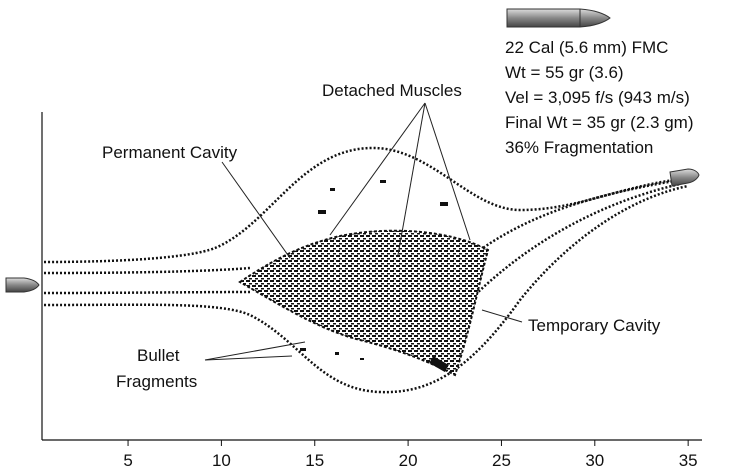 The height and width of the screenshot is (471, 744). Describe the element at coordinates (558, 18) in the screenshot. I see `bullet-icon` at that location.